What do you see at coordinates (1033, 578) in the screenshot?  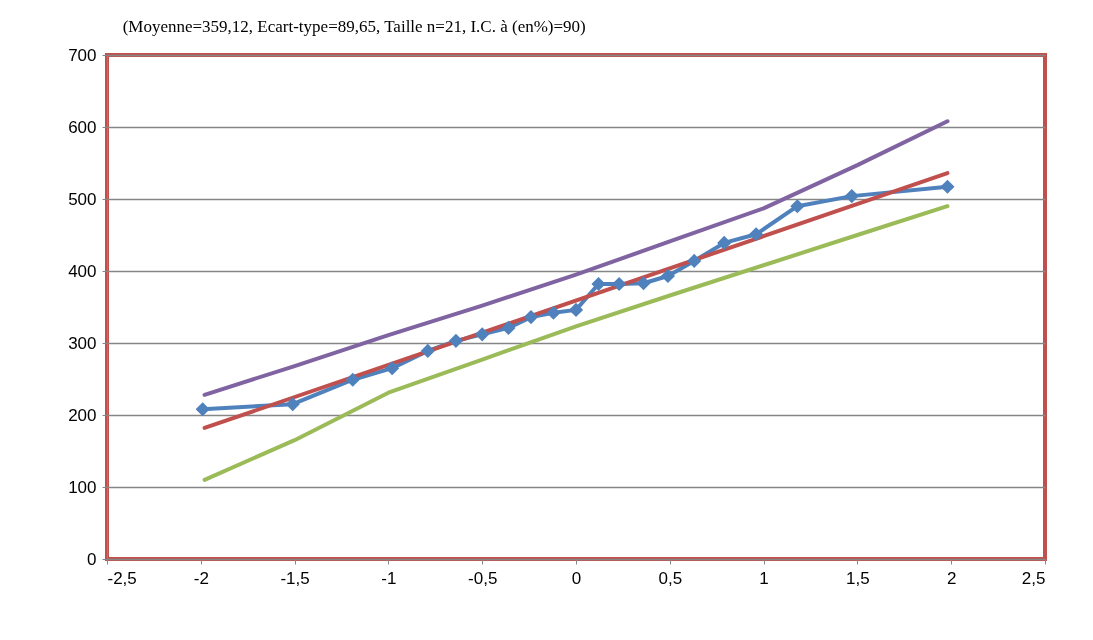 I see `x-tick-label: 2,5` at bounding box center [1033, 578].